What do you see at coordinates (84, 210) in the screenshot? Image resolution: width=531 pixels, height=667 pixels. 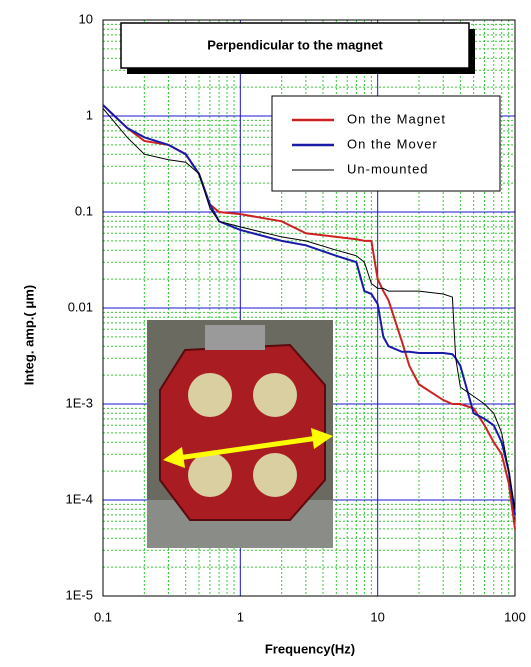 I see `y-tick-label: 0.1` at bounding box center [84, 210].